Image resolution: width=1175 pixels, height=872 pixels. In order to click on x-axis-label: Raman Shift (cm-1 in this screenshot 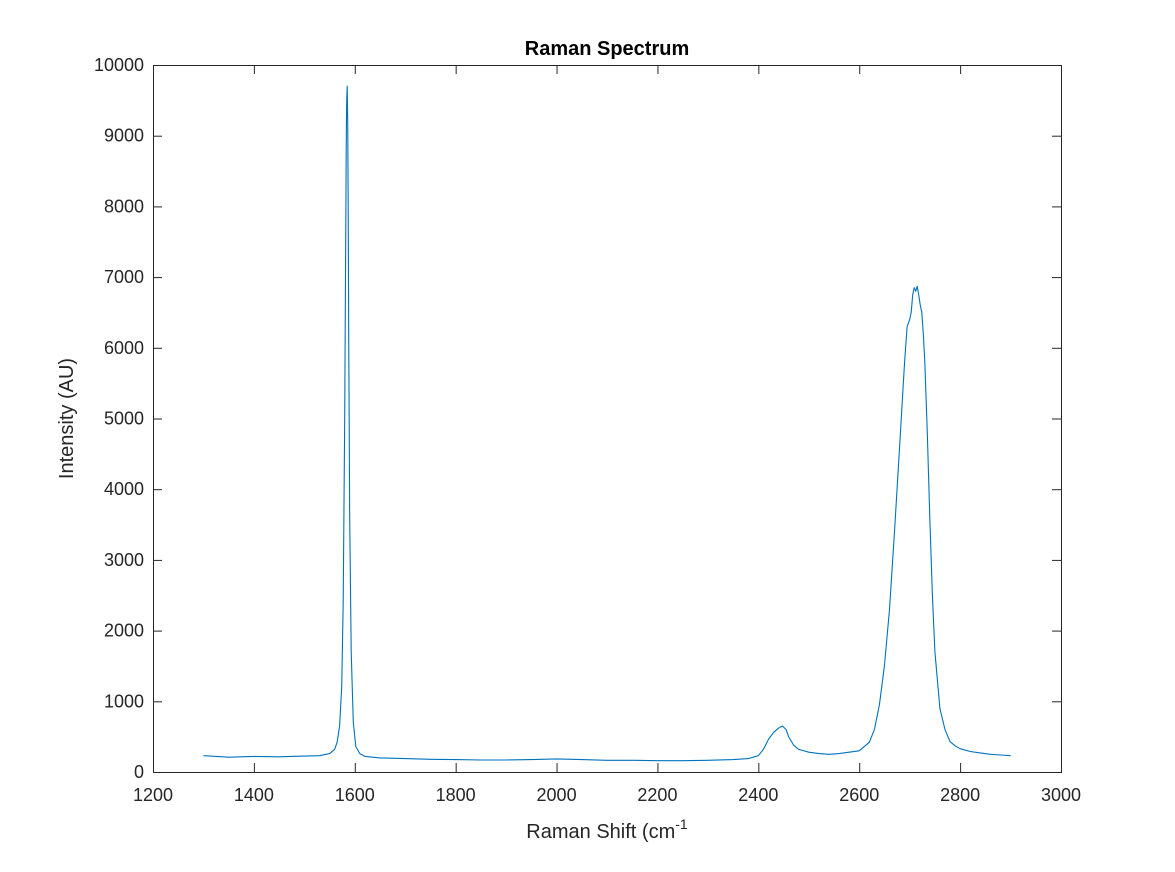, I will do `click(607, 829)`.